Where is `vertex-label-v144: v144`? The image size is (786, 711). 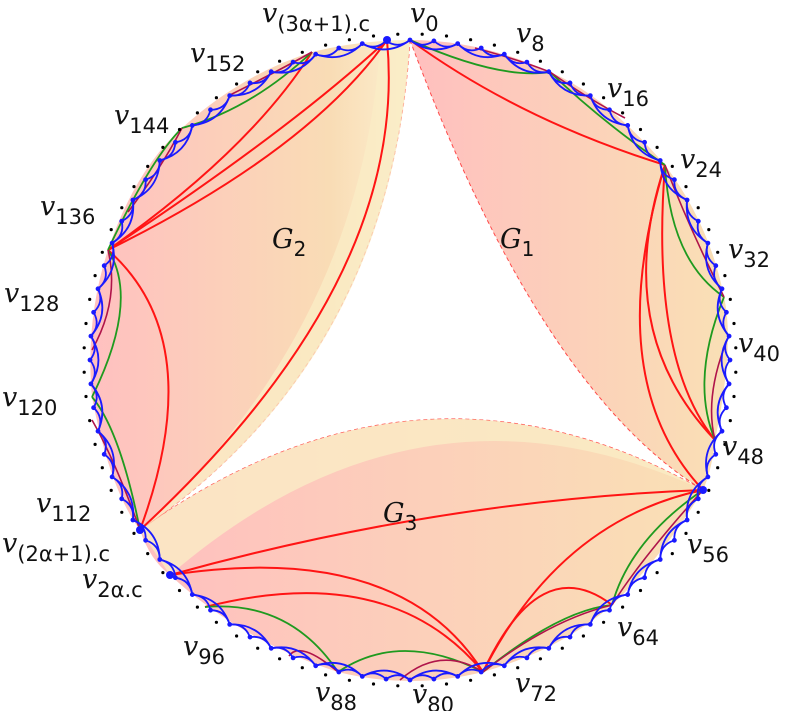 vertex-label-v144: v144 is located at coordinates (141, 119).